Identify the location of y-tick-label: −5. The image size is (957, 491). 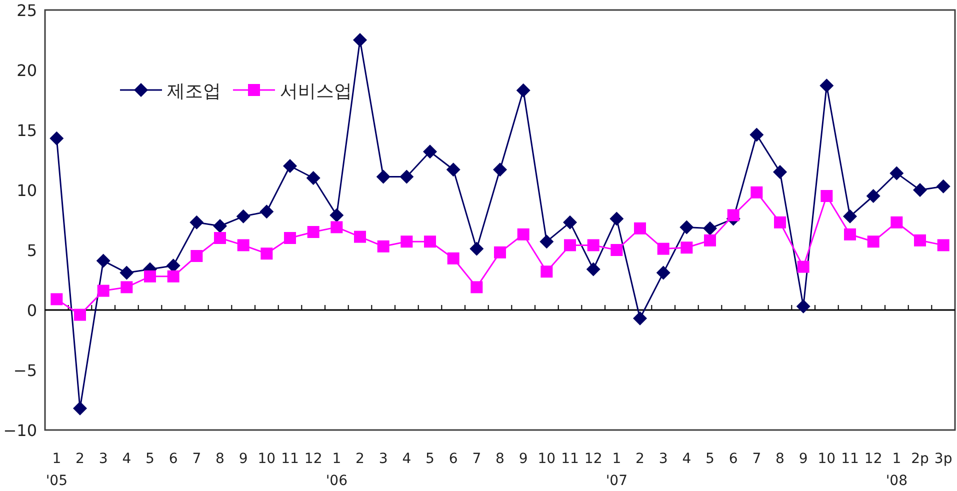
(25, 370).